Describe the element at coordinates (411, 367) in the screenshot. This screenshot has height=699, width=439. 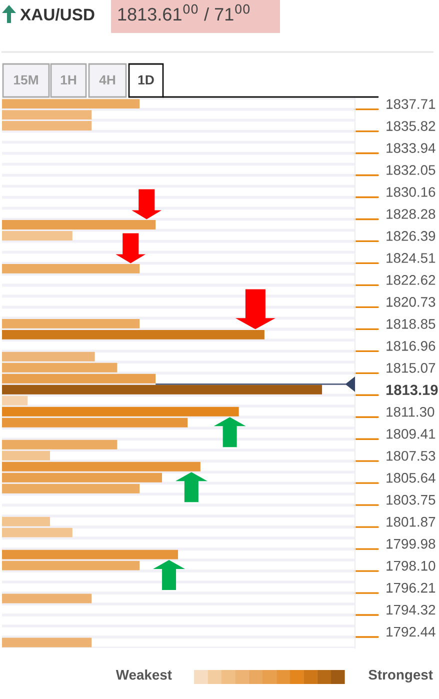
I see `y-tick-label: 1815.07` at that location.